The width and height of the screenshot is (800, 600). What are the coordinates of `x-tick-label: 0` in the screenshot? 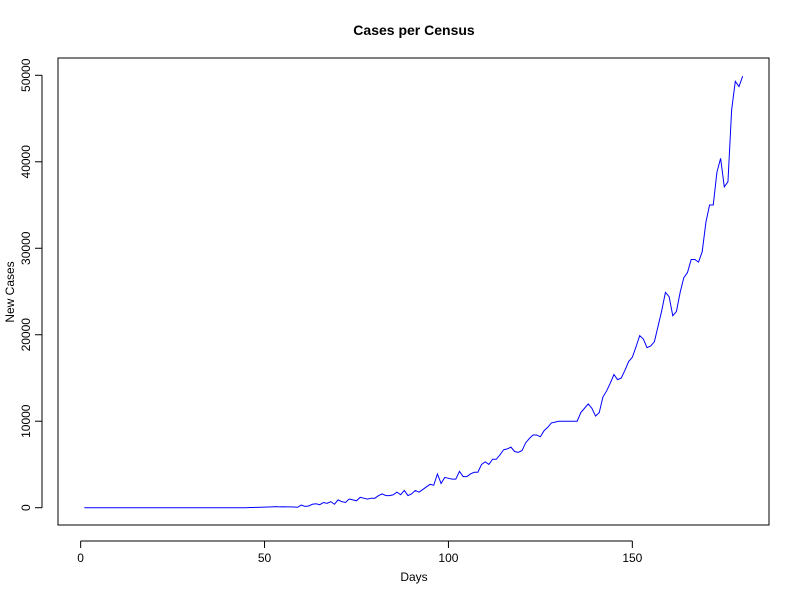 It's located at (80, 558).